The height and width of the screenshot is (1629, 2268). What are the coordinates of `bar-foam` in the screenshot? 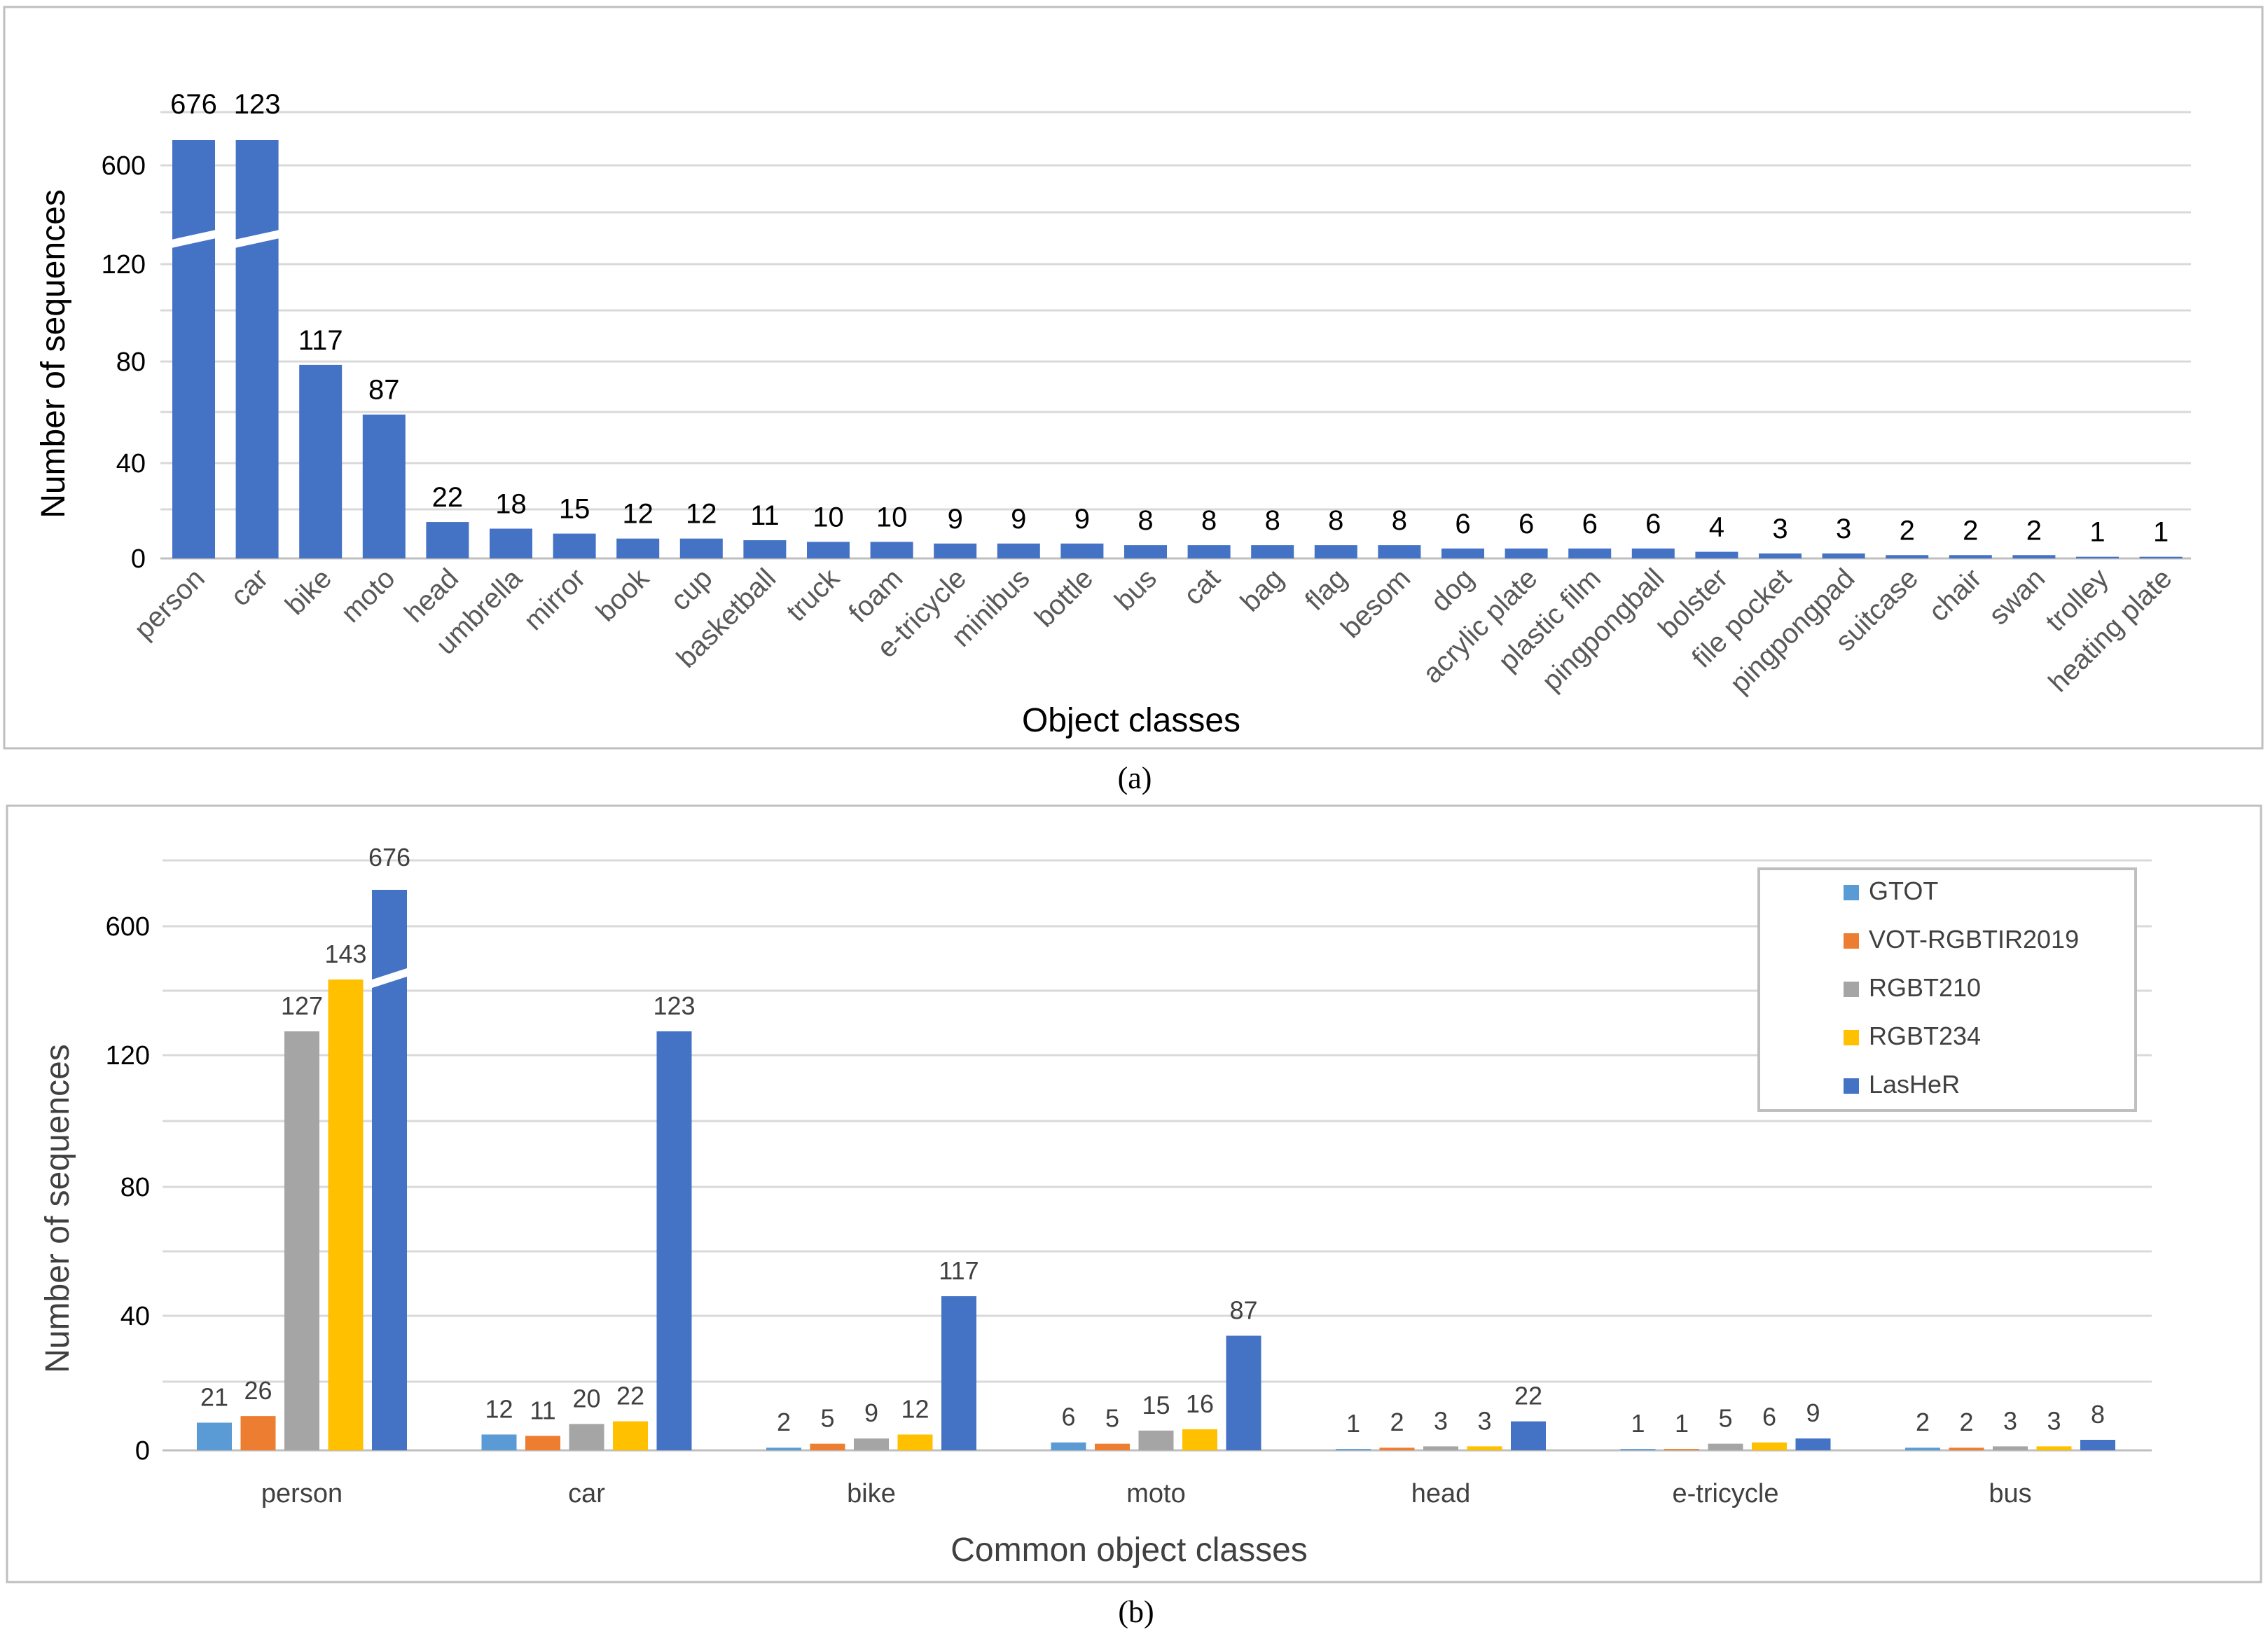 It's located at (891, 550).